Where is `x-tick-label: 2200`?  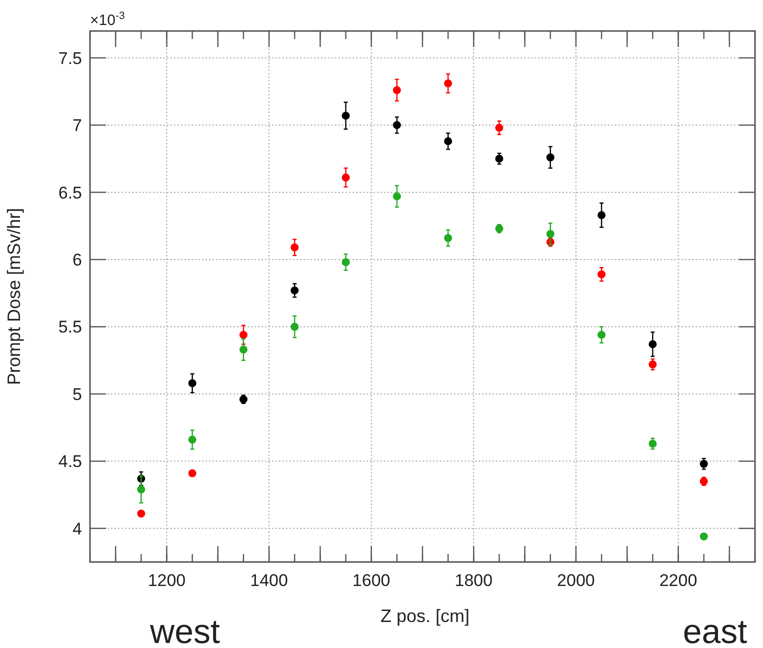 x-tick-label: 2200 is located at coordinates (678, 580).